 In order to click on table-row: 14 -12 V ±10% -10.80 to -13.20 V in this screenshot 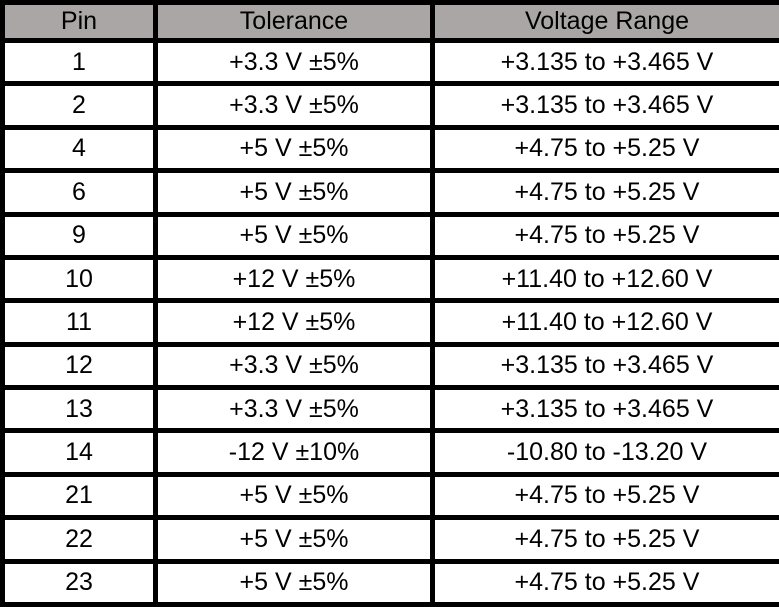, I will do `click(389, 452)`.